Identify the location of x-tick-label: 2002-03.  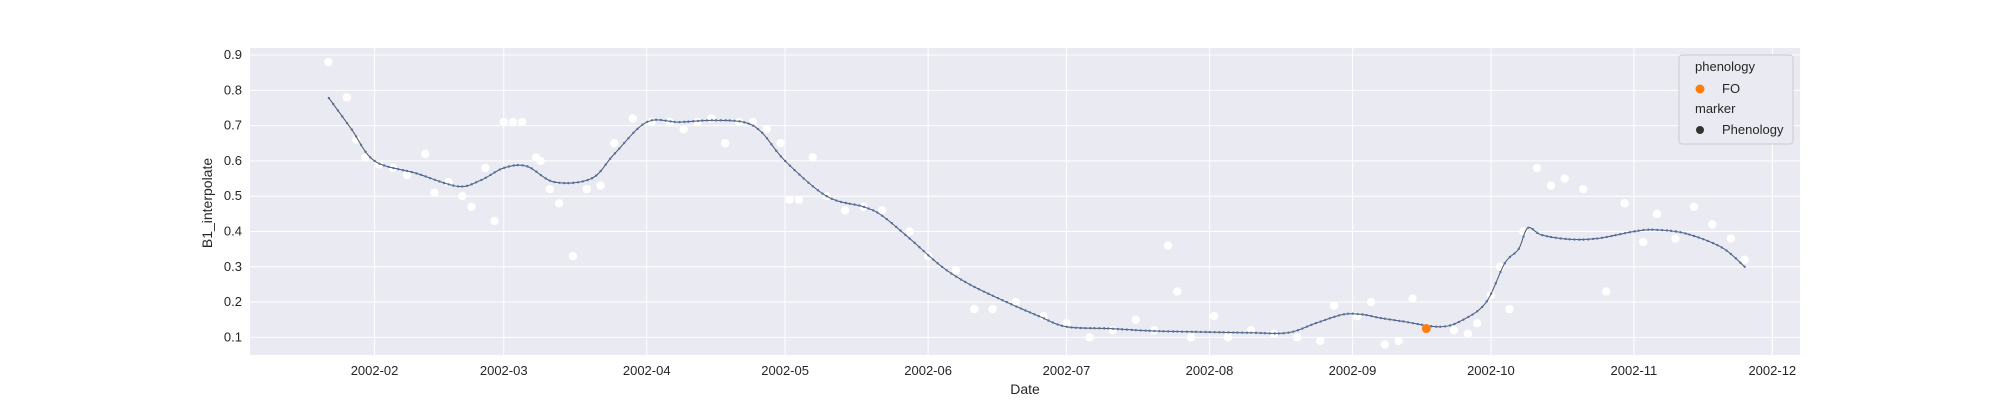
(504, 370).